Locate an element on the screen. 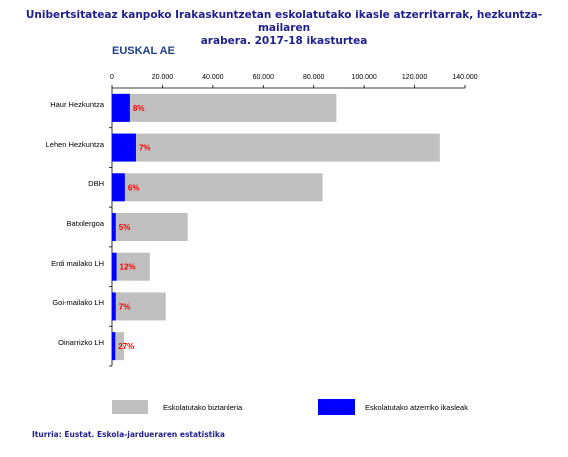  legend-swatch-foreign is located at coordinates (336, 407).